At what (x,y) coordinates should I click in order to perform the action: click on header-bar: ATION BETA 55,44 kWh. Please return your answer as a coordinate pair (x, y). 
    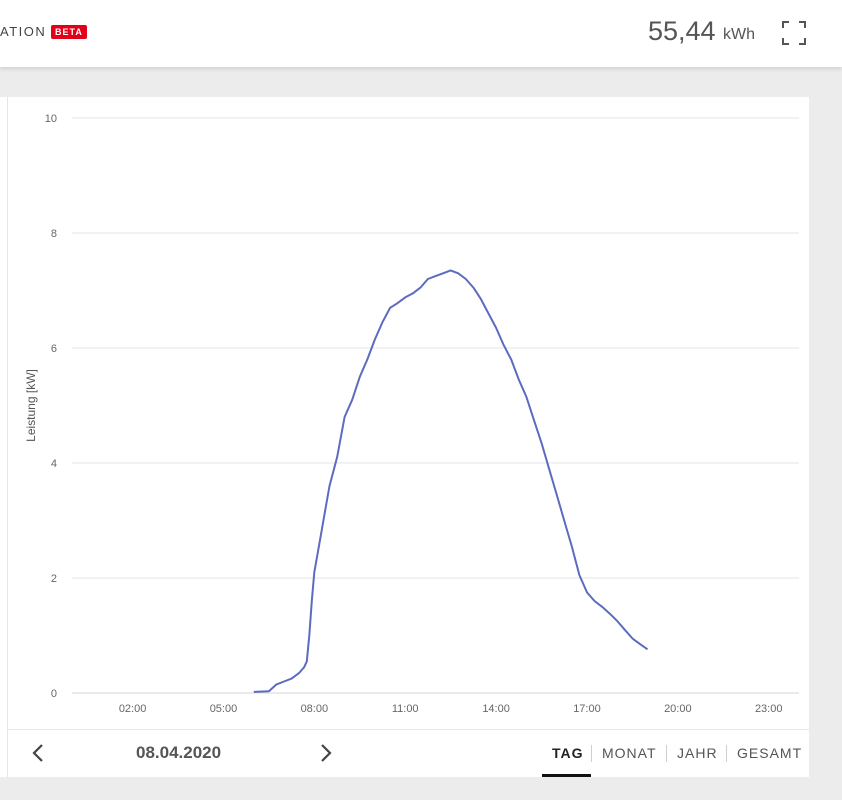
    Looking at the image, I should click on (421, 33).